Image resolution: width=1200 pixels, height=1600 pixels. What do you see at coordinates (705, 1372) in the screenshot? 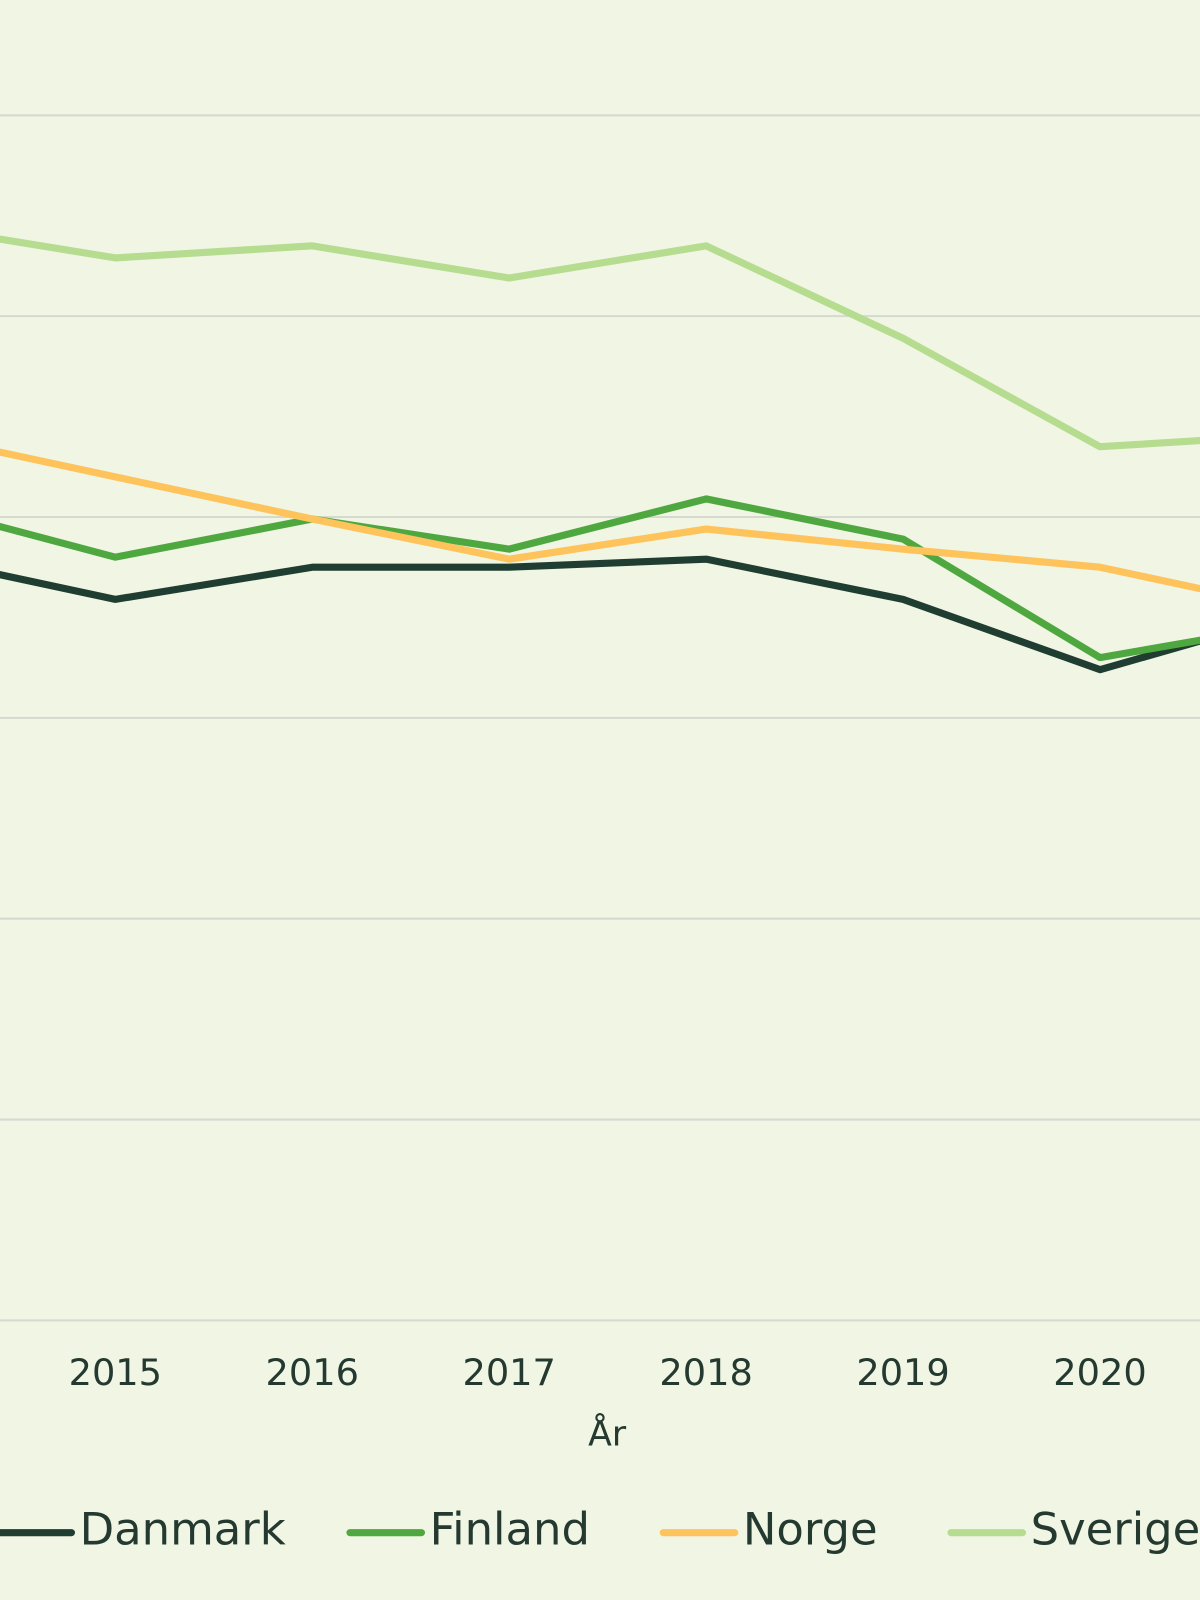
I see `x-tick-label: 2018` at bounding box center [705, 1372].